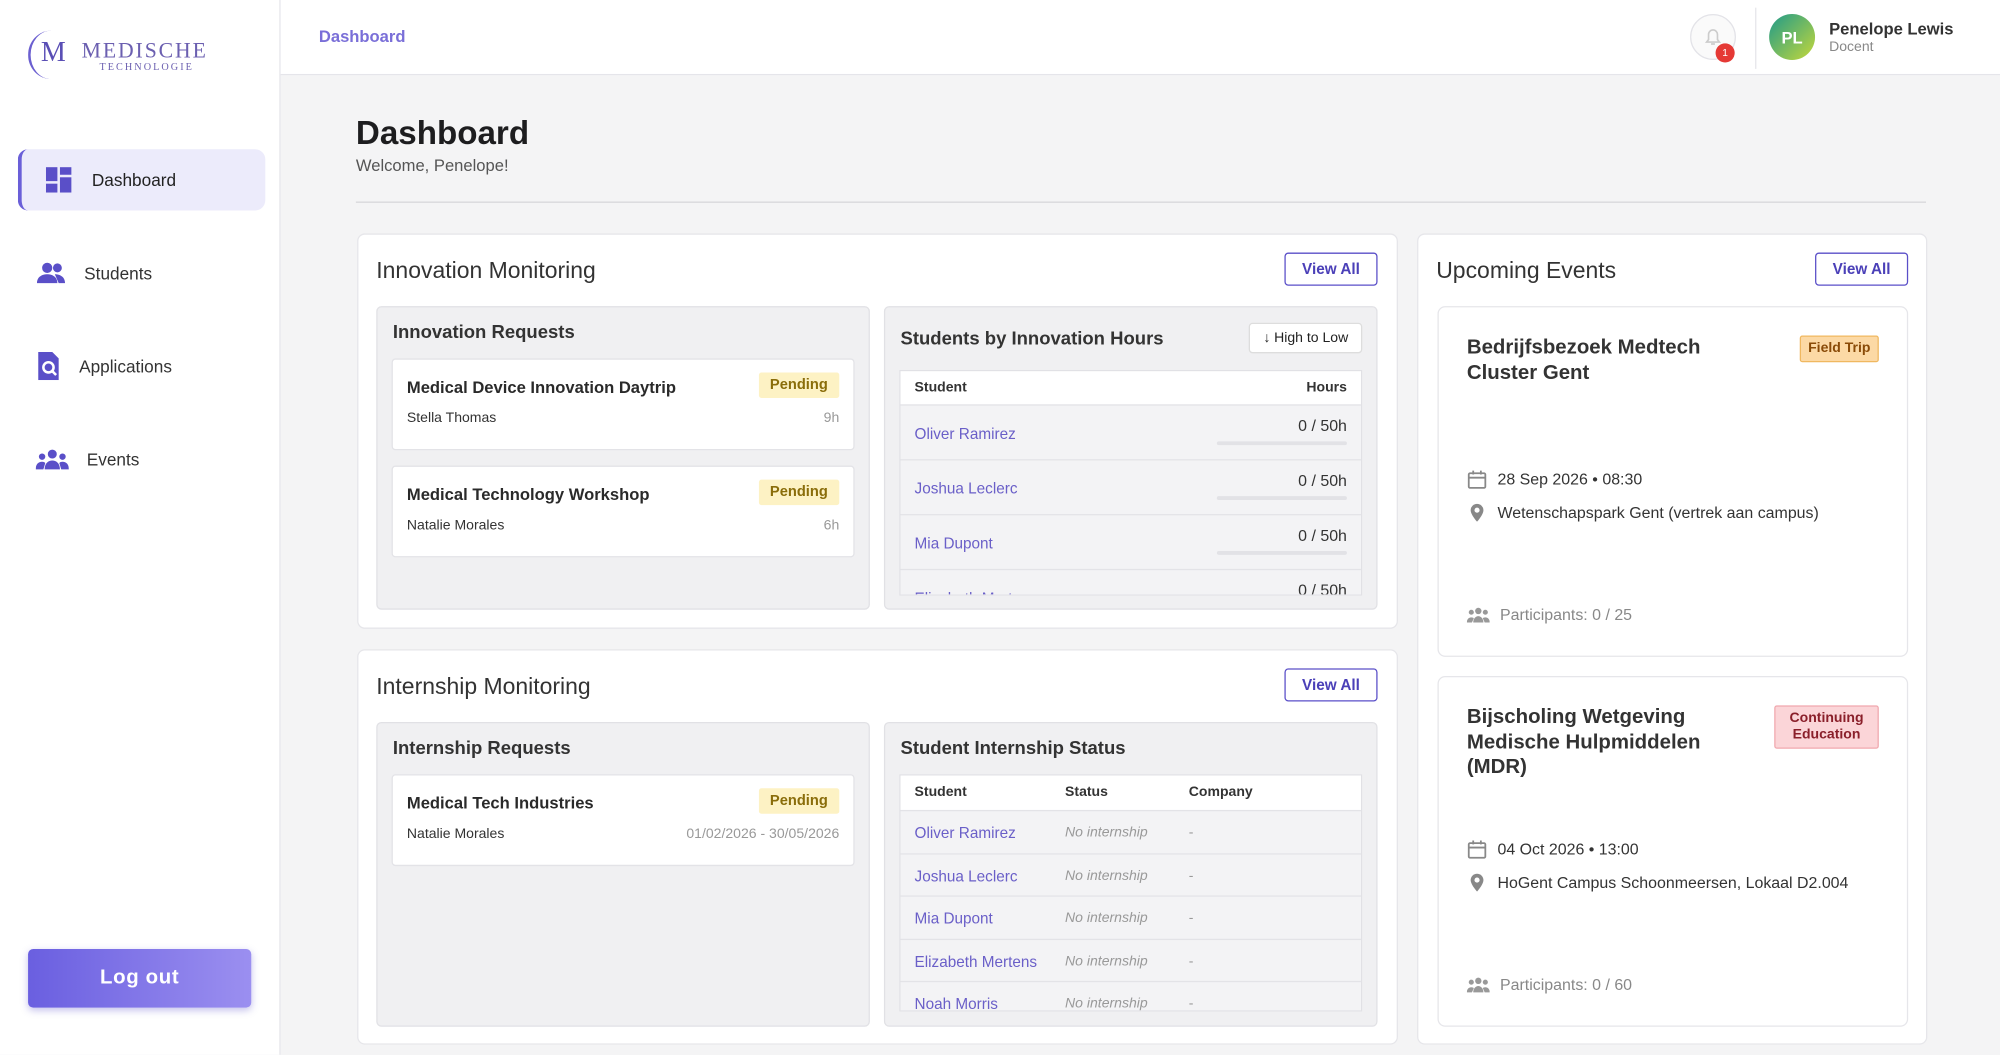  I want to click on column-header: Status, so click(1086, 792).